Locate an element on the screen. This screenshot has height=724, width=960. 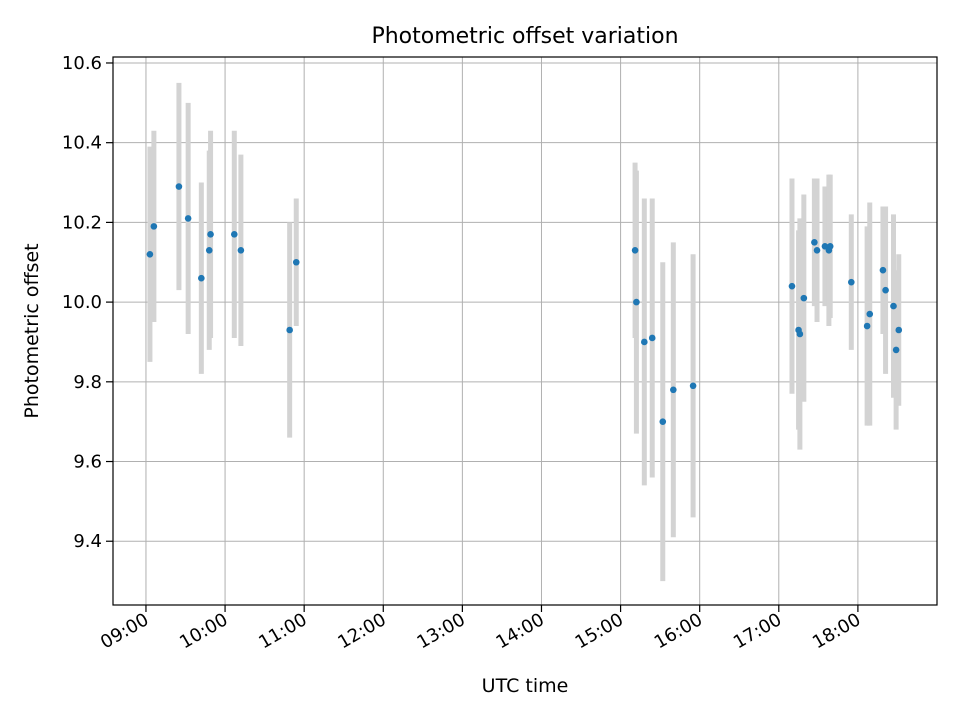
chart-title: Photometric offset variation is located at coordinates (524, 36).